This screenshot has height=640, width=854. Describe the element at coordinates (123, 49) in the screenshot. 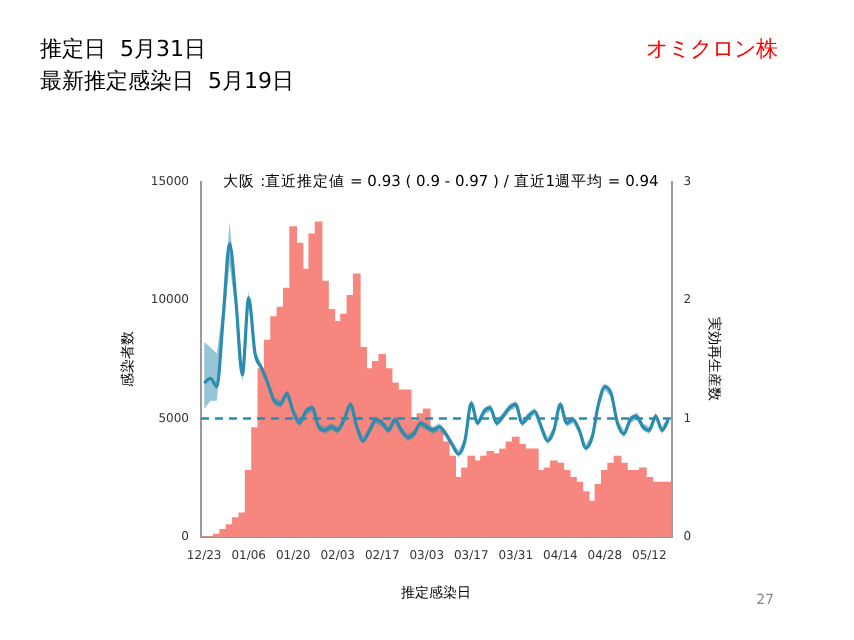

I see `chart-title: 推定日 5月31日` at that location.